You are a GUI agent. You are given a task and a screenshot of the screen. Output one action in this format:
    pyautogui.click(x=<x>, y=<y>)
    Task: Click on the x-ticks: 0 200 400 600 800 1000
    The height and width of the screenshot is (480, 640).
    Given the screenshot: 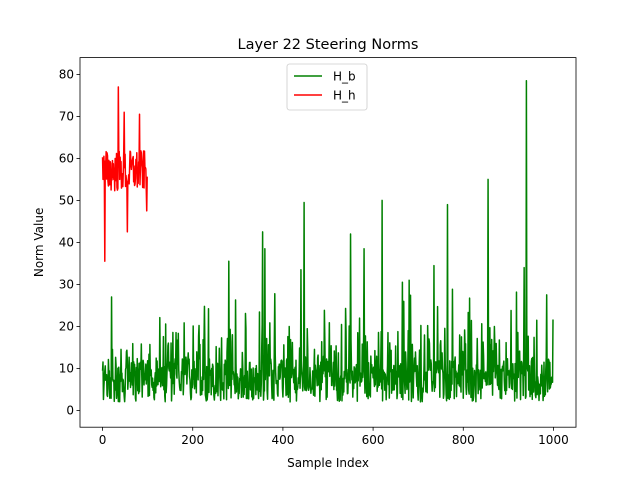 What is the action you would take?
    pyautogui.click(x=334, y=437)
    